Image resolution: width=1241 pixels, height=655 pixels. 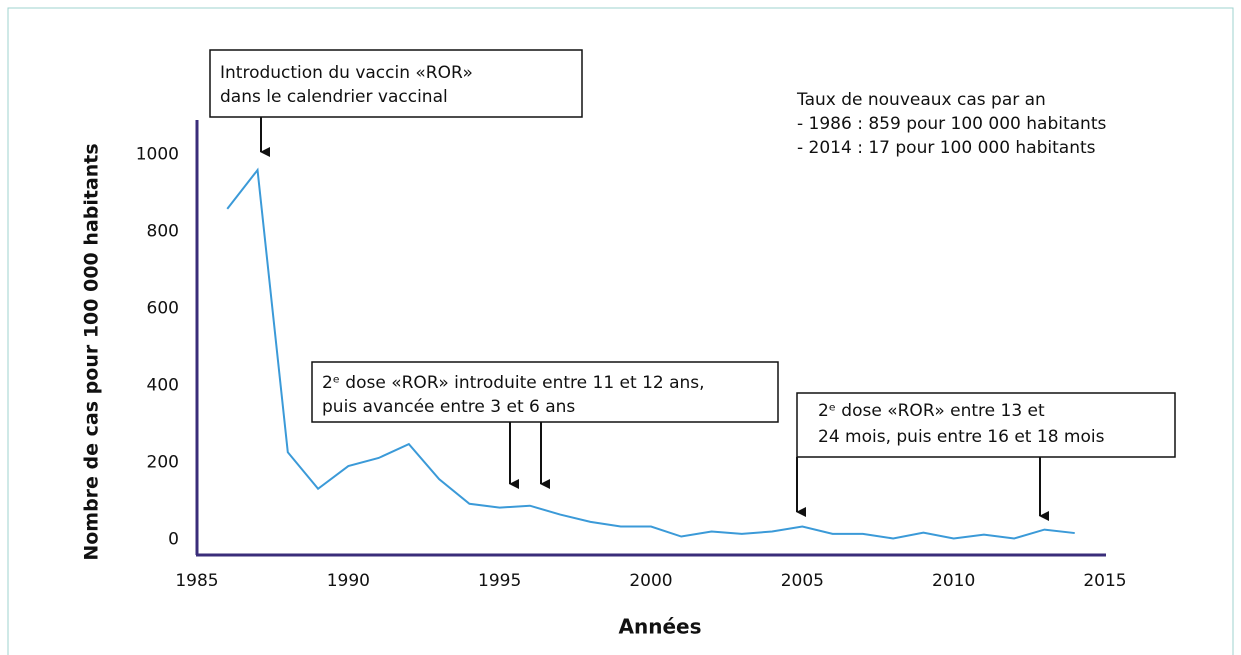 I want to click on x-tick-label: 1990, so click(x=348, y=581).